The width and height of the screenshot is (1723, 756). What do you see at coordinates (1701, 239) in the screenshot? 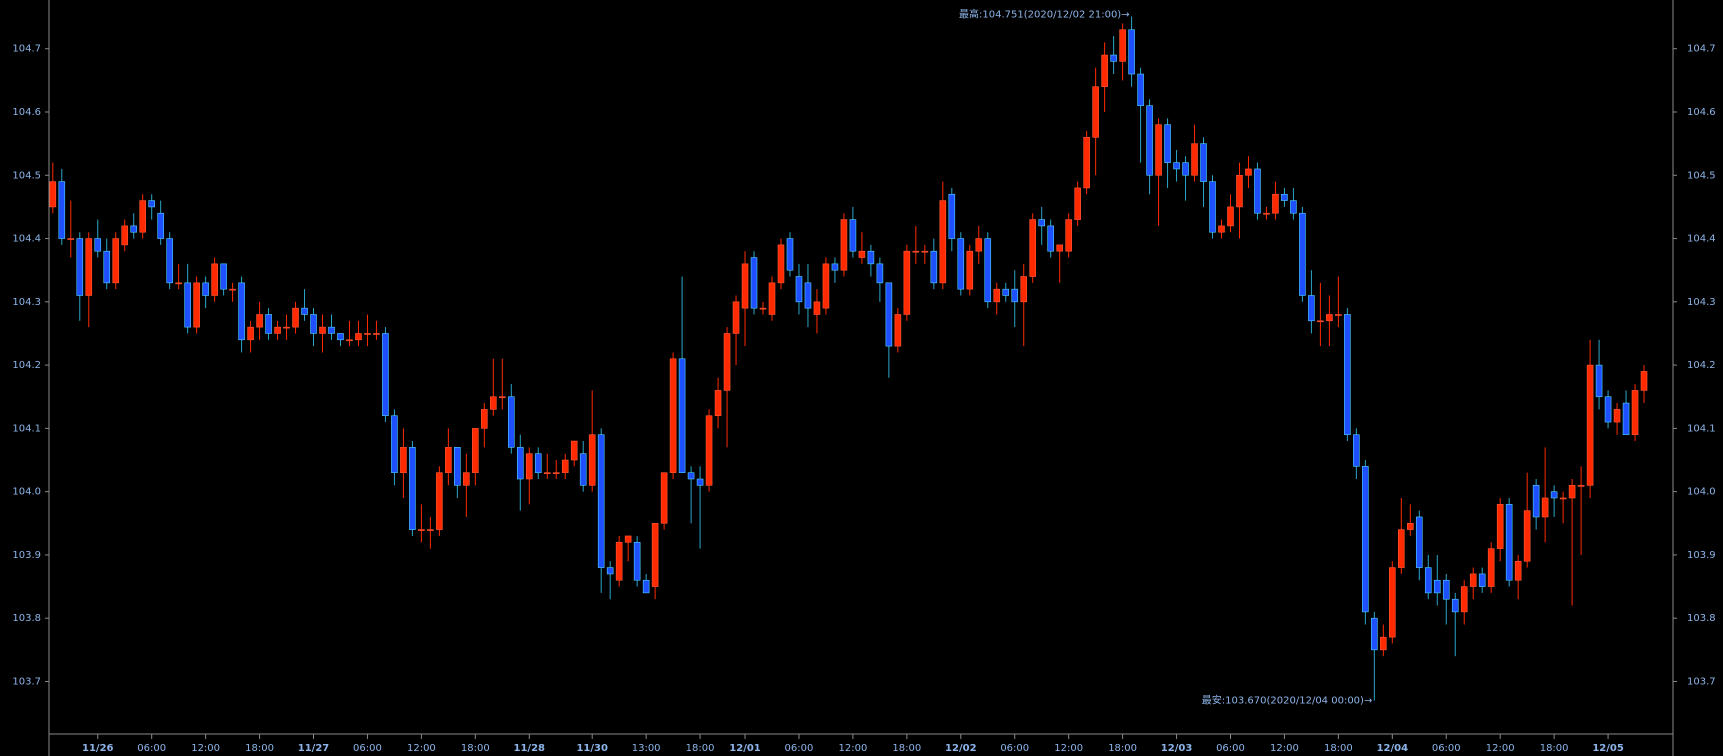
I see `y2-tick-label: 104.4` at bounding box center [1701, 239].